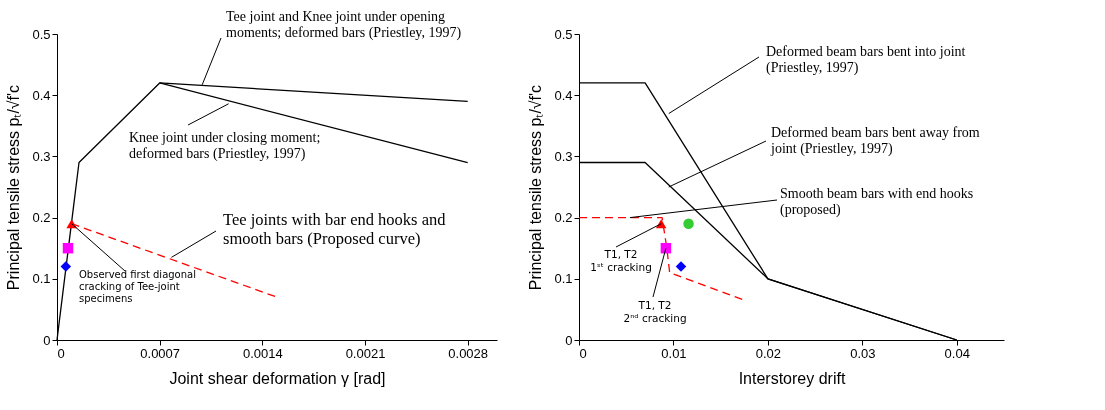 The image size is (1105, 410). Describe the element at coordinates (792, 378) in the screenshot. I see `x-axis-title: Interstorey drift` at that location.